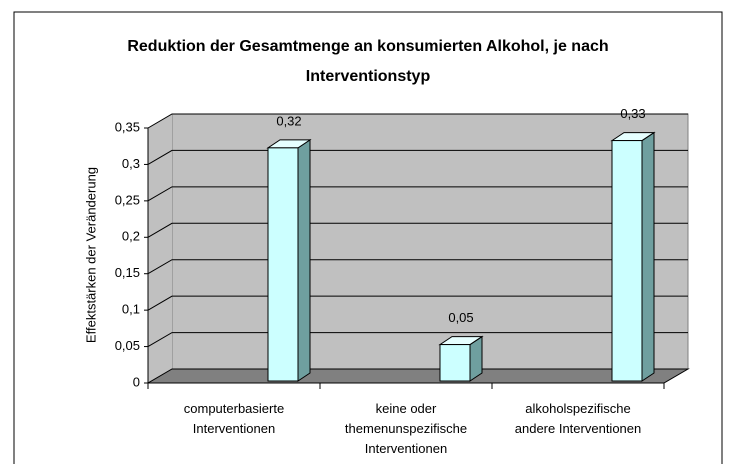 This screenshot has width=736, height=464. I want to click on y-tick-label: 0,35, so click(127, 126).